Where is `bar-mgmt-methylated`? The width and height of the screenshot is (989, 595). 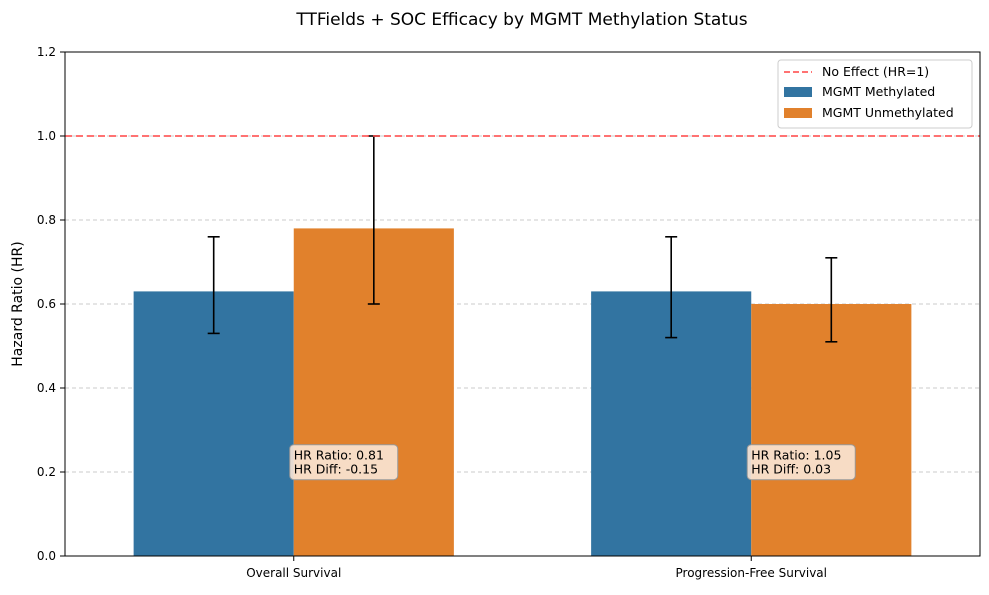 bar-mgmt-methylated is located at coordinates (213, 423).